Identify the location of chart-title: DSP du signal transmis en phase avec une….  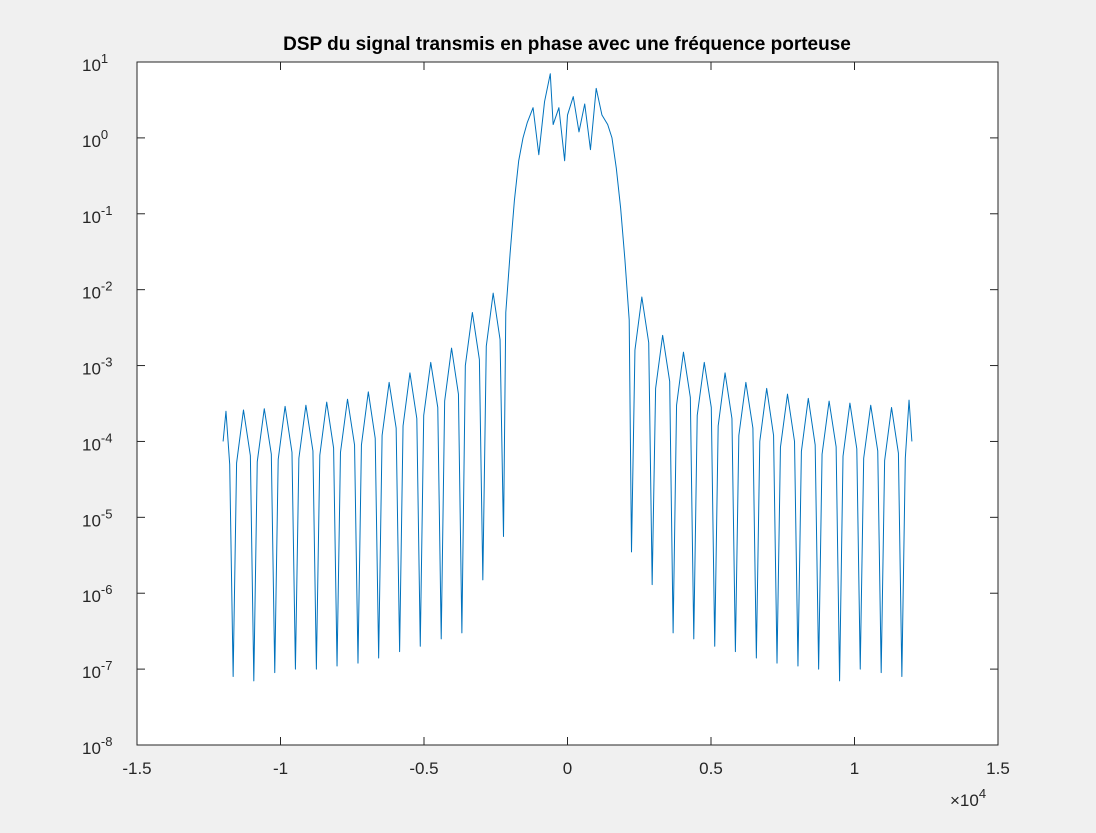
(567, 44).